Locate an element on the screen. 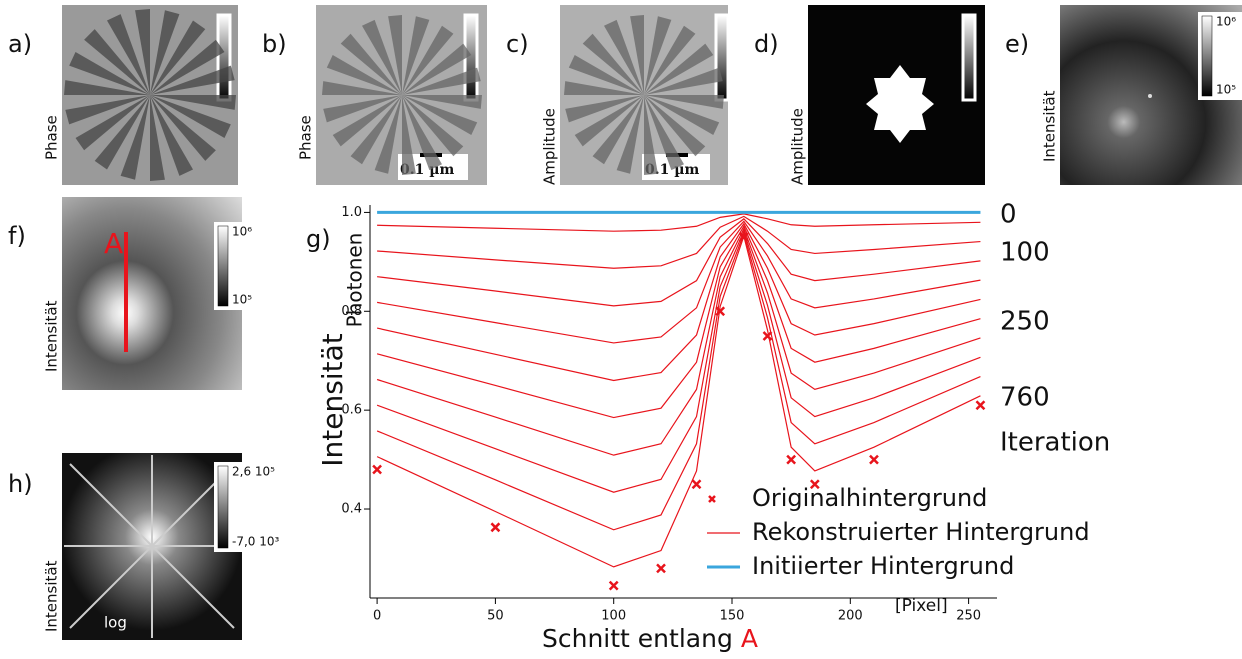 The width and height of the screenshot is (1242, 659). legend-label: Initiierter Hintergrund is located at coordinates (883, 566).